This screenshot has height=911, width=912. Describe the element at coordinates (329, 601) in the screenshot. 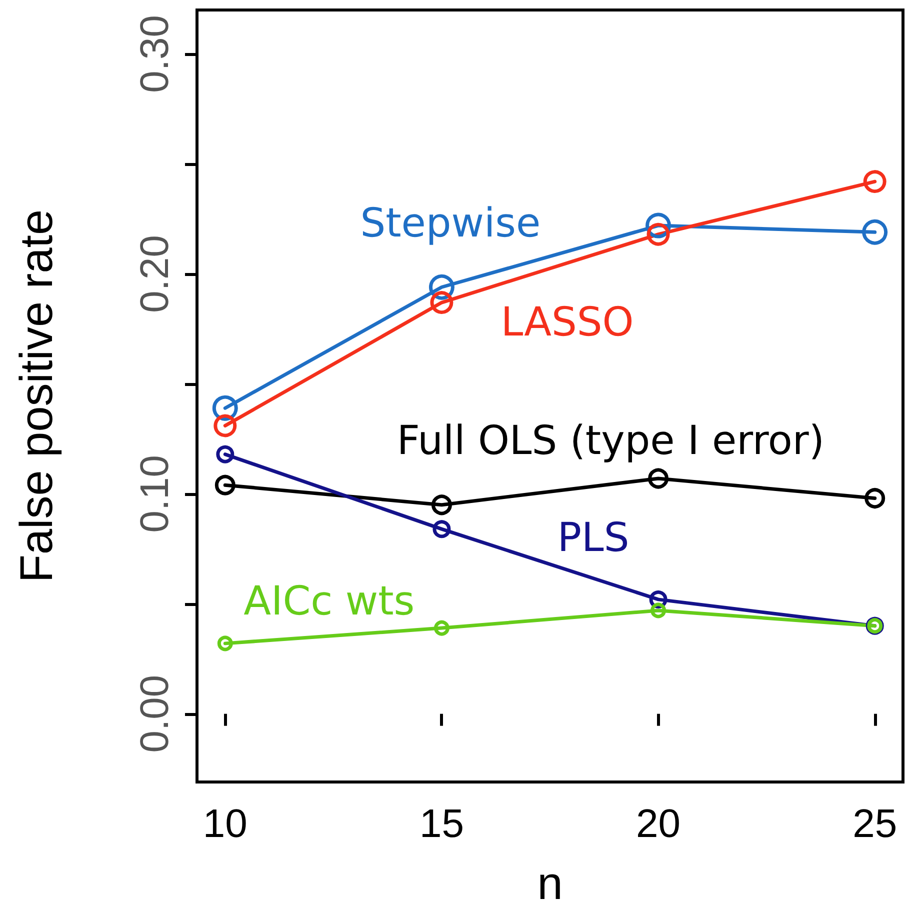

I see `series-label: AICc wts` at that location.